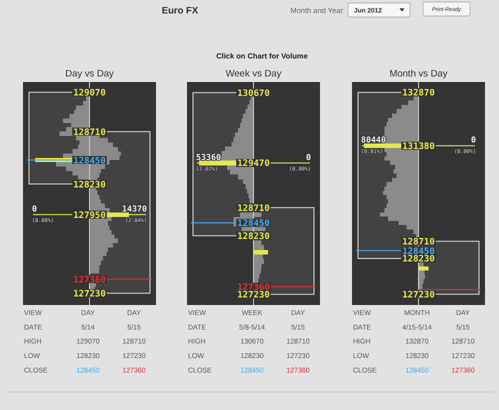 This screenshot has height=410, width=499. What do you see at coordinates (89, 215) in the screenshot?
I see `ref-line-label: 127950` at bounding box center [89, 215].